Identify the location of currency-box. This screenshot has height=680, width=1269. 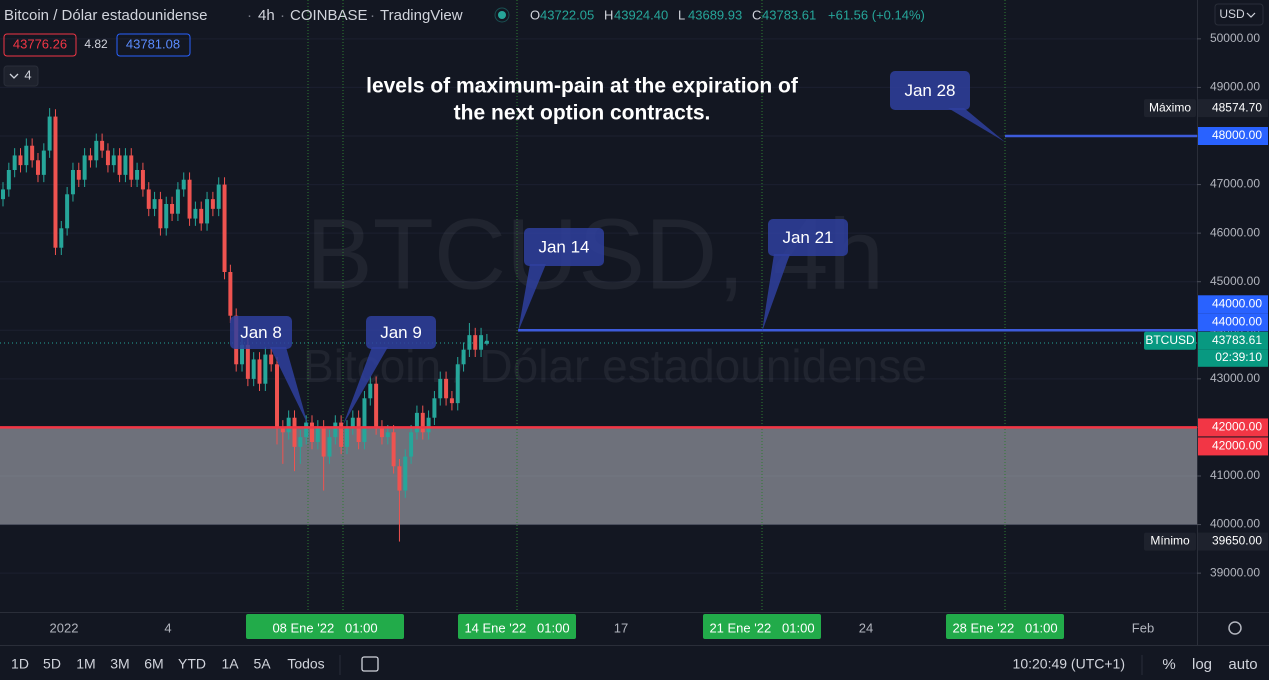
(1239, 14).